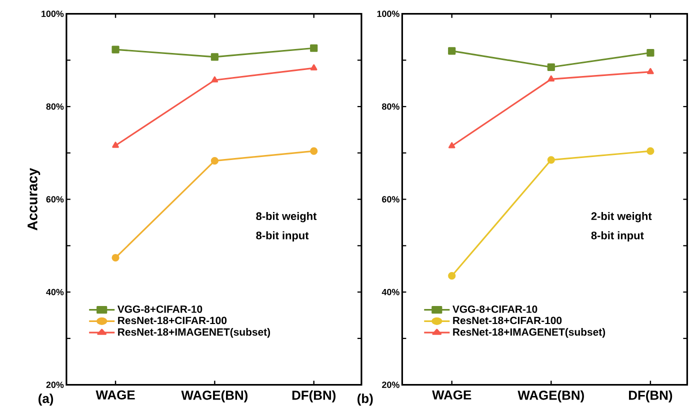 Image resolution: width=692 pixels, height=408 pixels. What do you see at coordinates (365, 400) in the screenshot?
I see `text: (b)` at bounding box center [365, 400].